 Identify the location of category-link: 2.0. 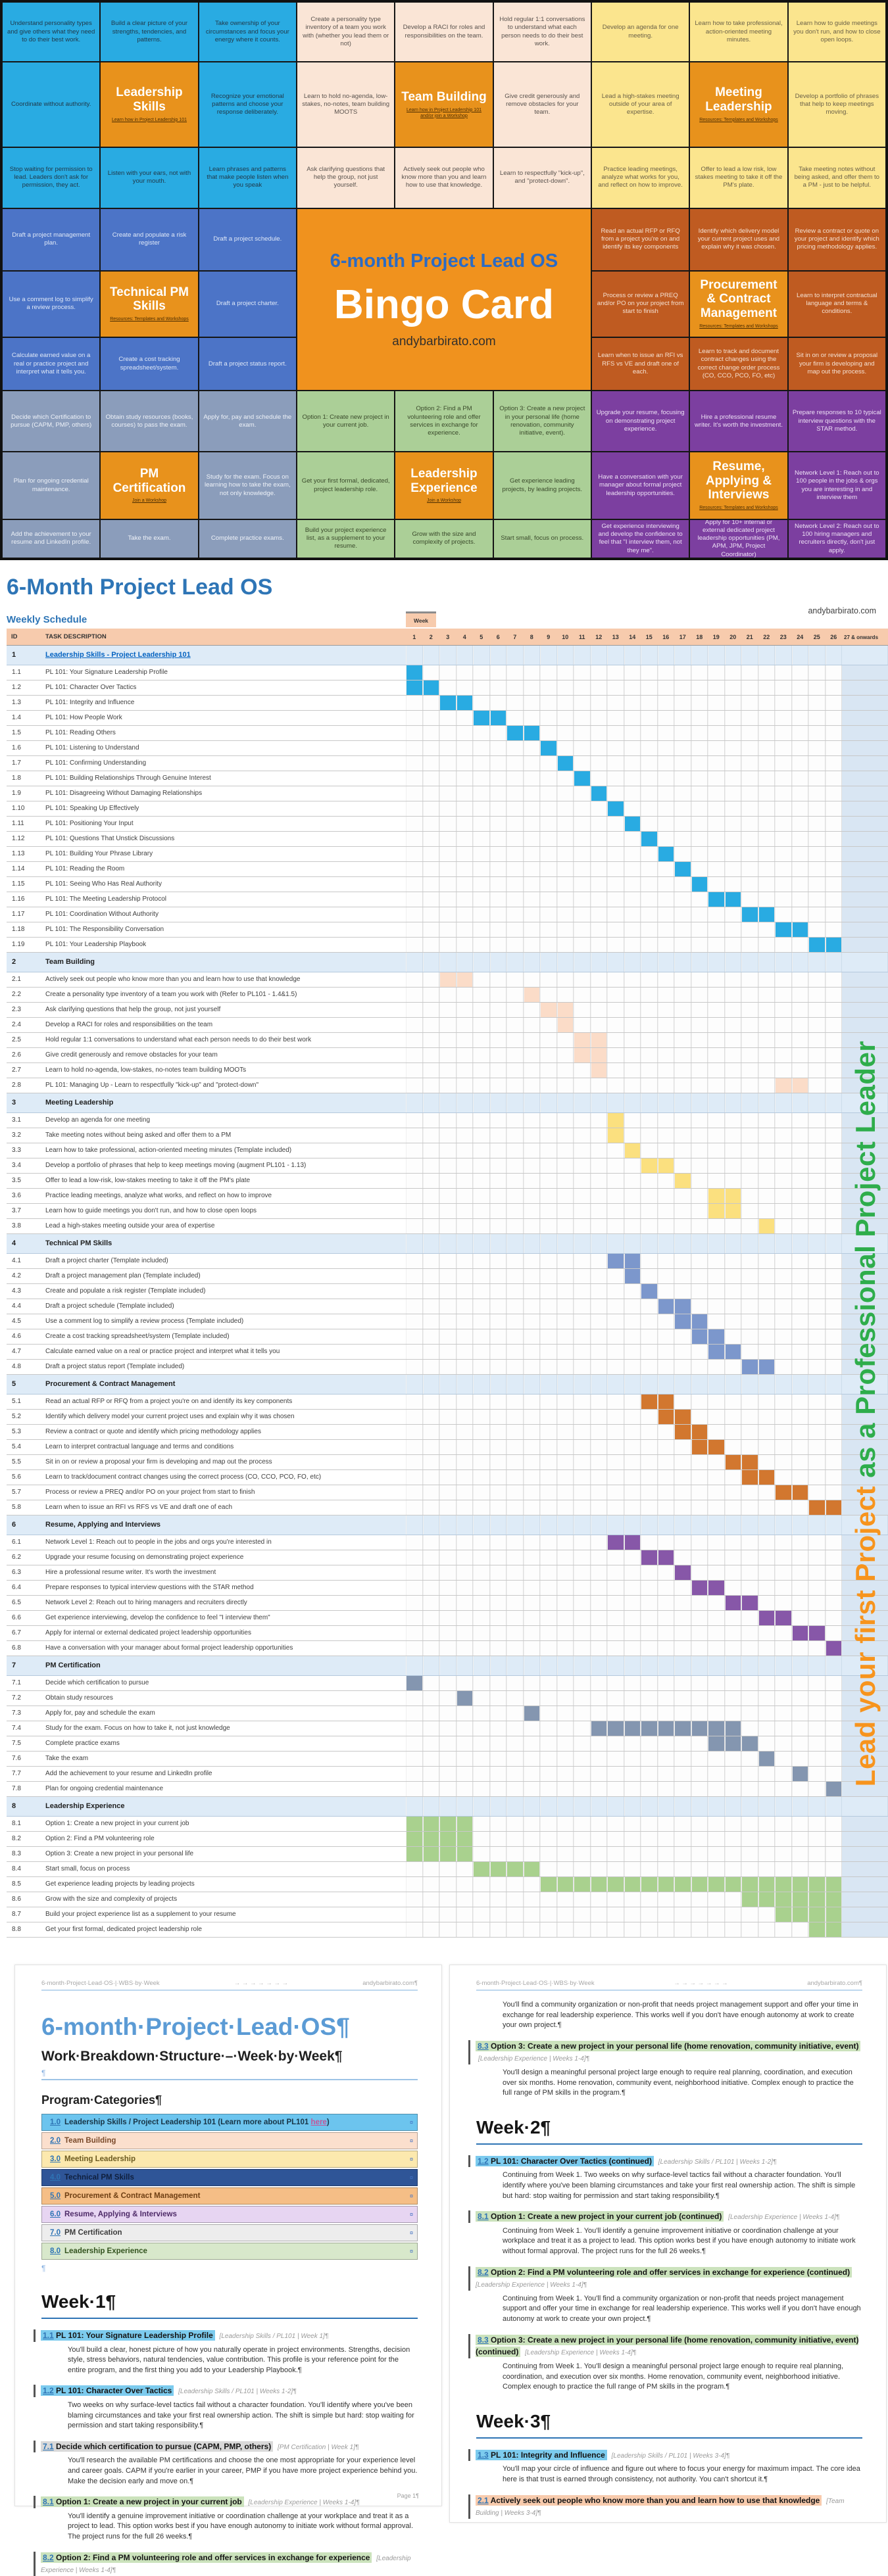
(55, 2141).